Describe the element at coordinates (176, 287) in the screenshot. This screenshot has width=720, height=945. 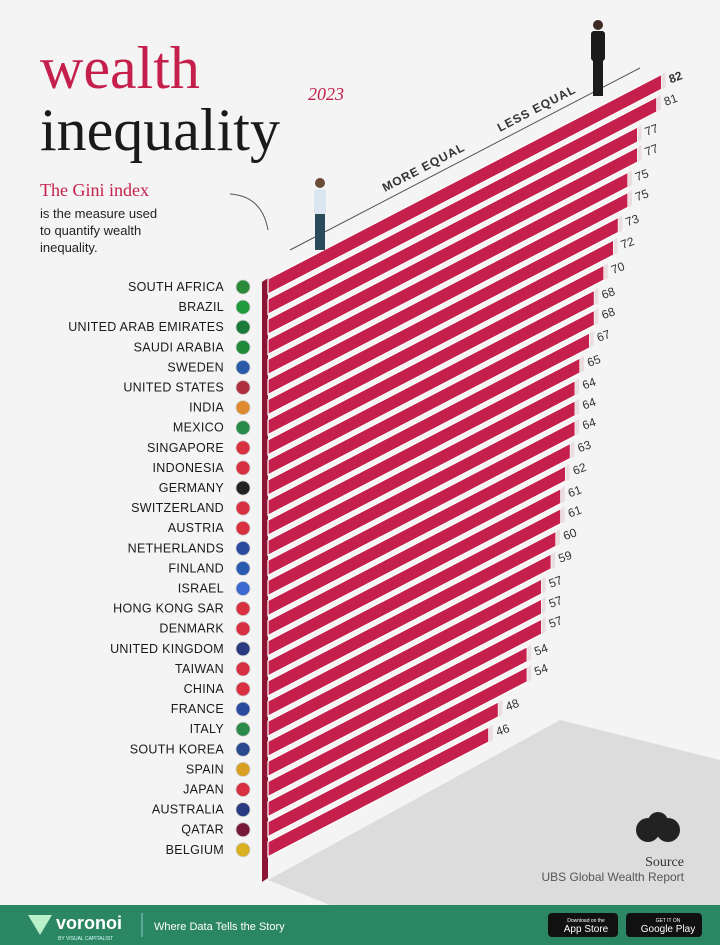
I see `category-label: SOUTH AFRICA` at that location.